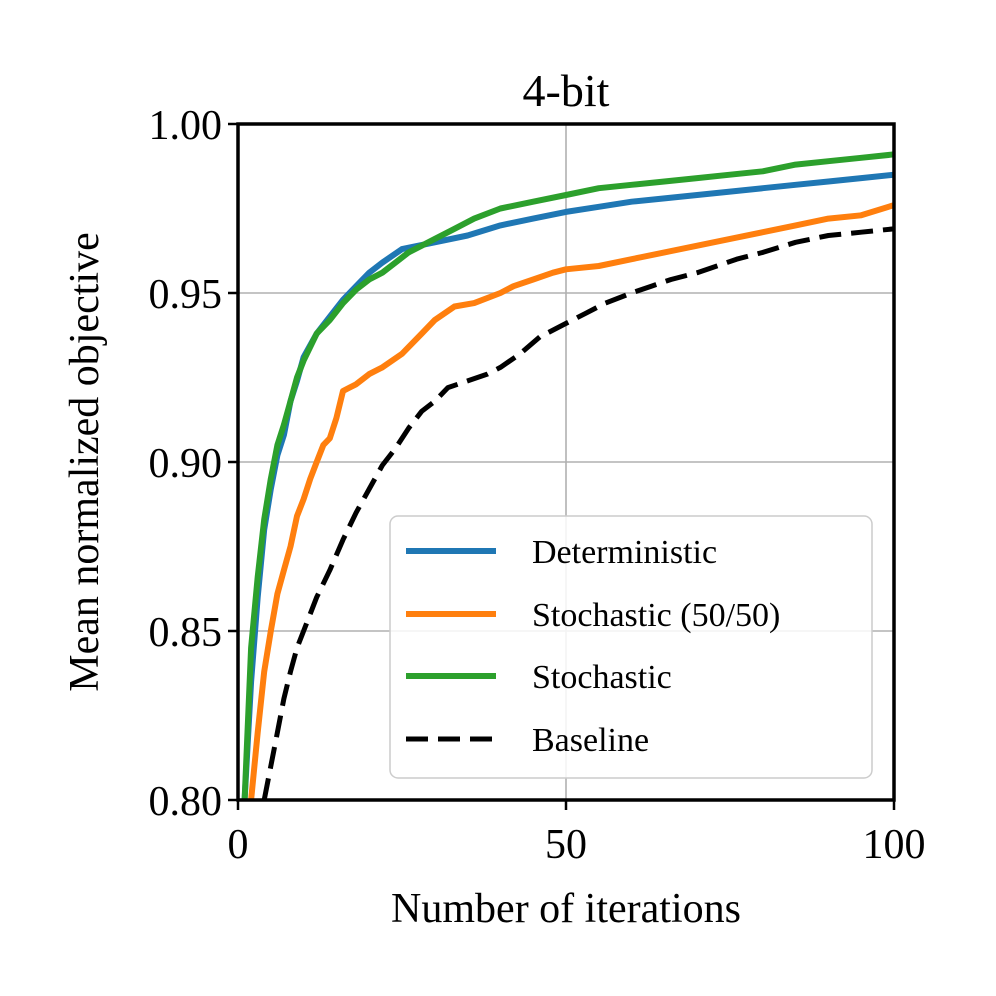  Describe the element at coordinates (85, 461) in the screenshot. I see `y-axis-label: Mean normalized objective` at that location.